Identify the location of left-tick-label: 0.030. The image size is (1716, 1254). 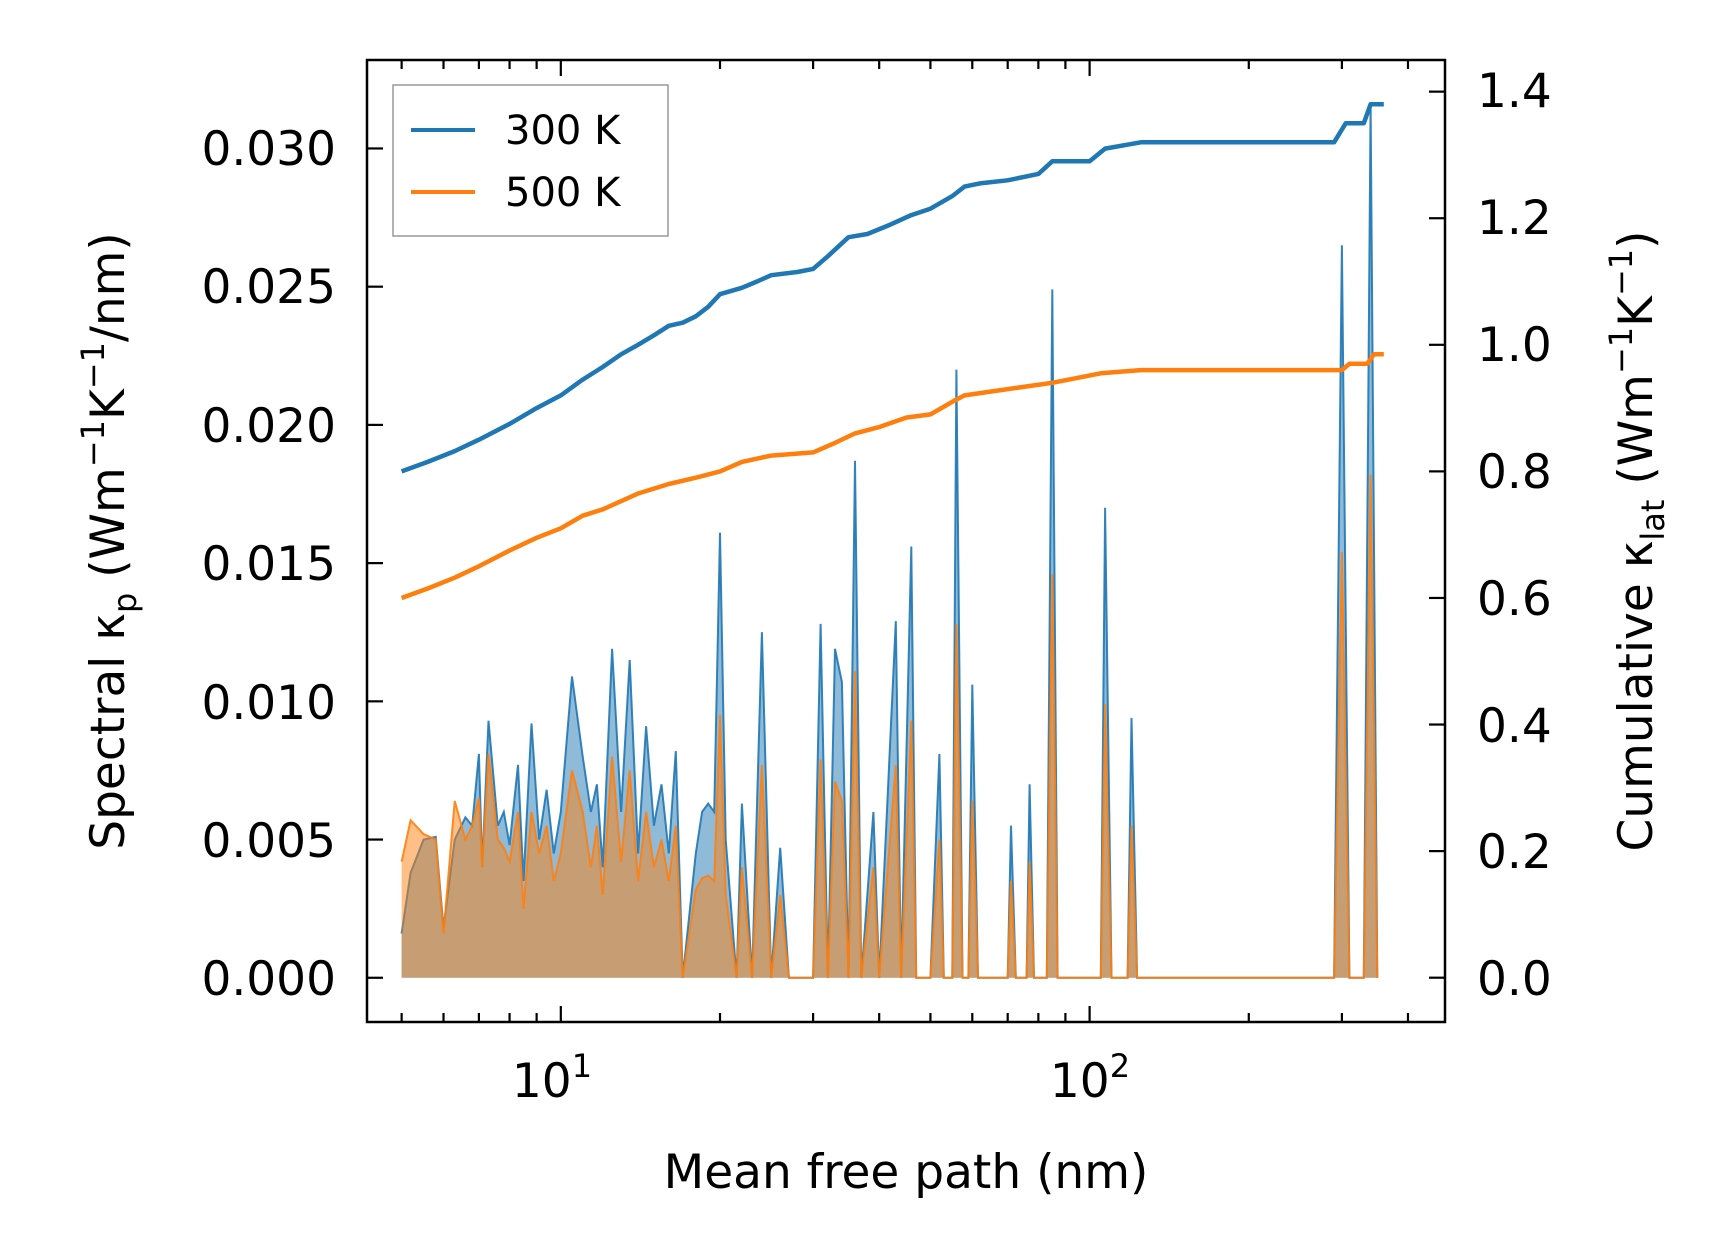
(268, 149).